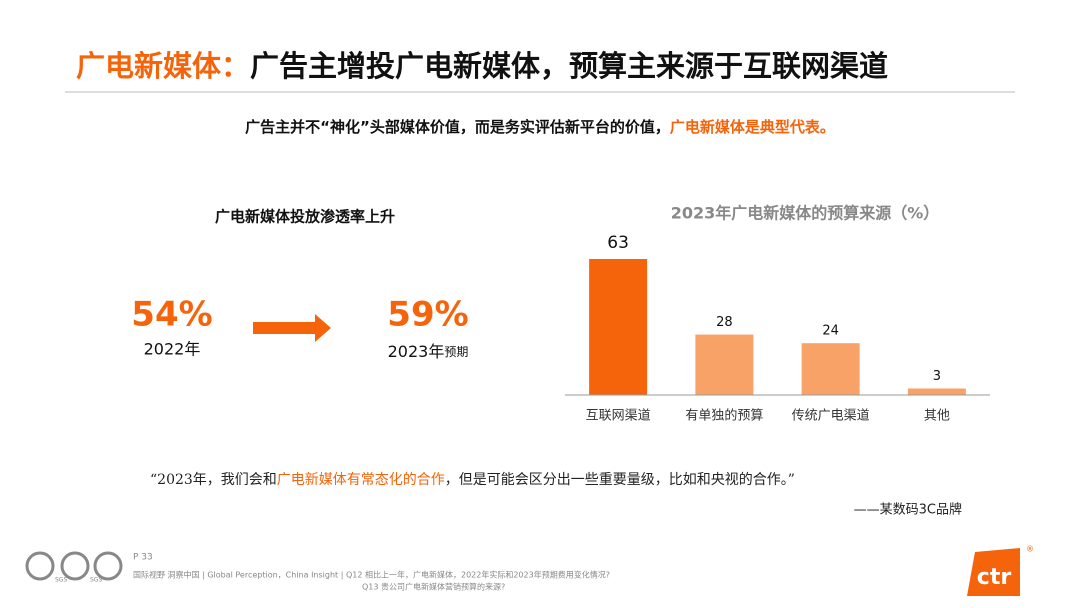 This screenshot has height=608, width=1080. What do you see at coordinates (724, 322) in the screenshot?
I see `value-label: 28` at bounding box center [724, 322].